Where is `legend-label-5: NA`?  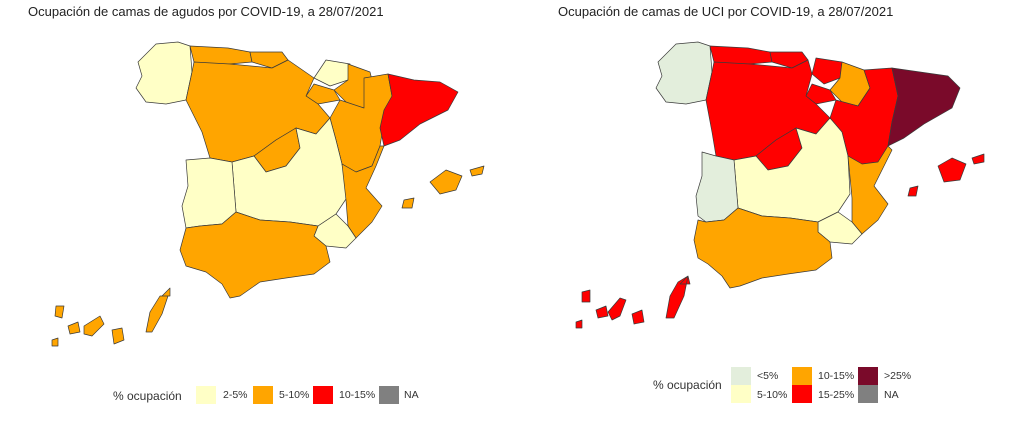 legend-label-5: NA is located at coordinates (891, 395).